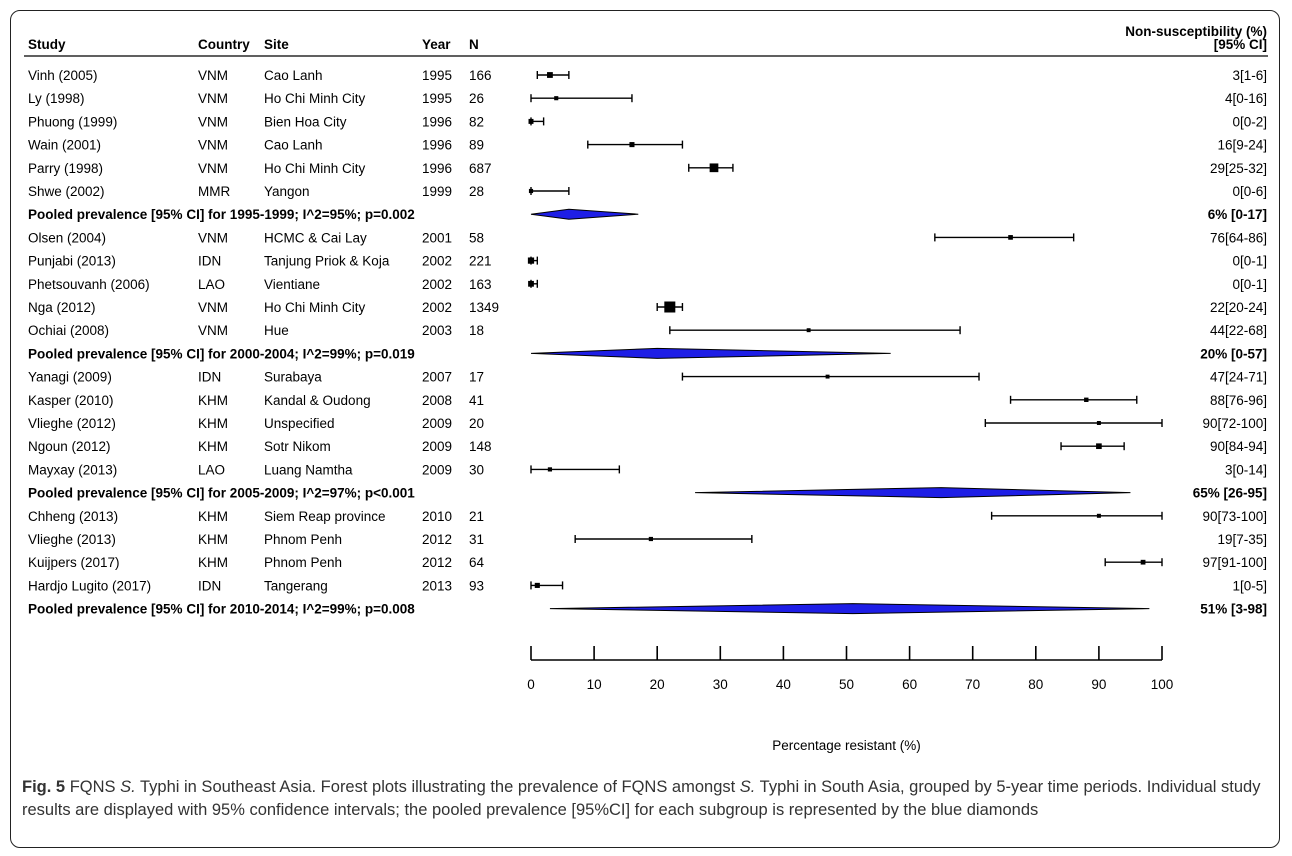 The width and height of the screenshot is (1292, 856). I want to click on study-year: 2003, so click(437, 330).